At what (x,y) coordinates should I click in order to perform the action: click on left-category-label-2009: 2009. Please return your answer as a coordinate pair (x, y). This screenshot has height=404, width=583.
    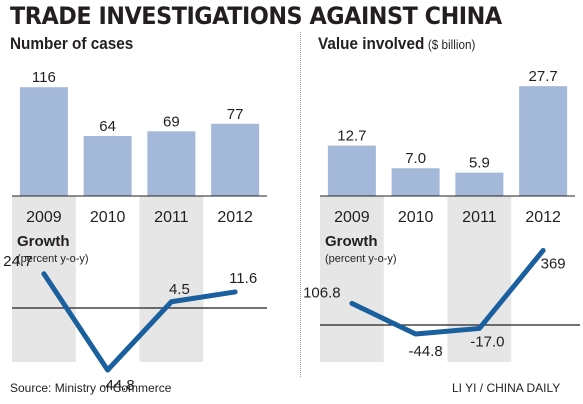
    Looking at the image, I should click on (44, 217).